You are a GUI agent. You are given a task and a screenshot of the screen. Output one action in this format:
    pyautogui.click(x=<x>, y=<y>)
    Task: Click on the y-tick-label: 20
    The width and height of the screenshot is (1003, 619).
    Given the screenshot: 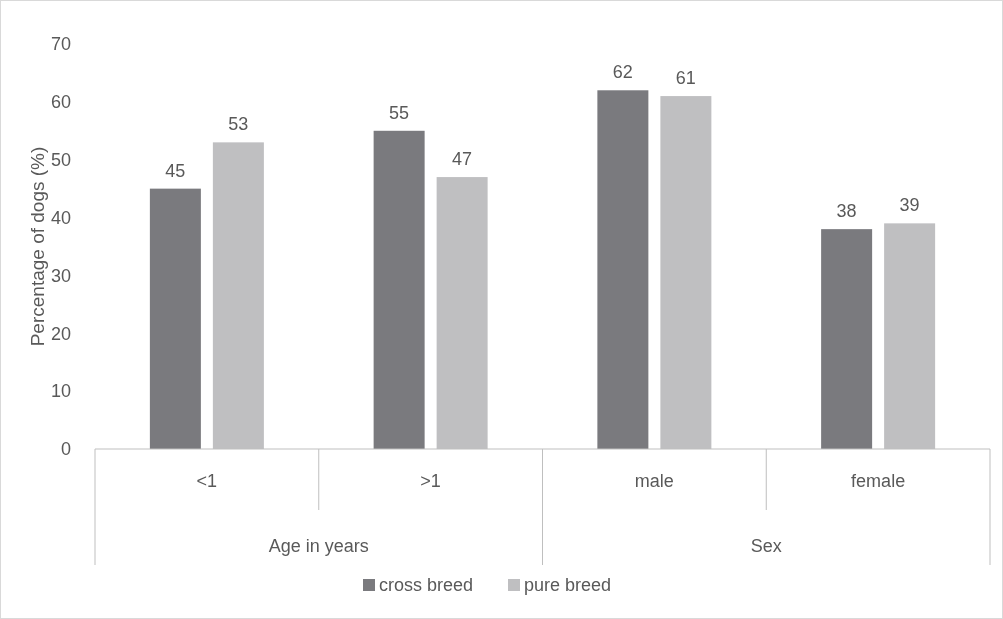 What is the action you would take?
    pyautogui.click(x=60, y=333)
    